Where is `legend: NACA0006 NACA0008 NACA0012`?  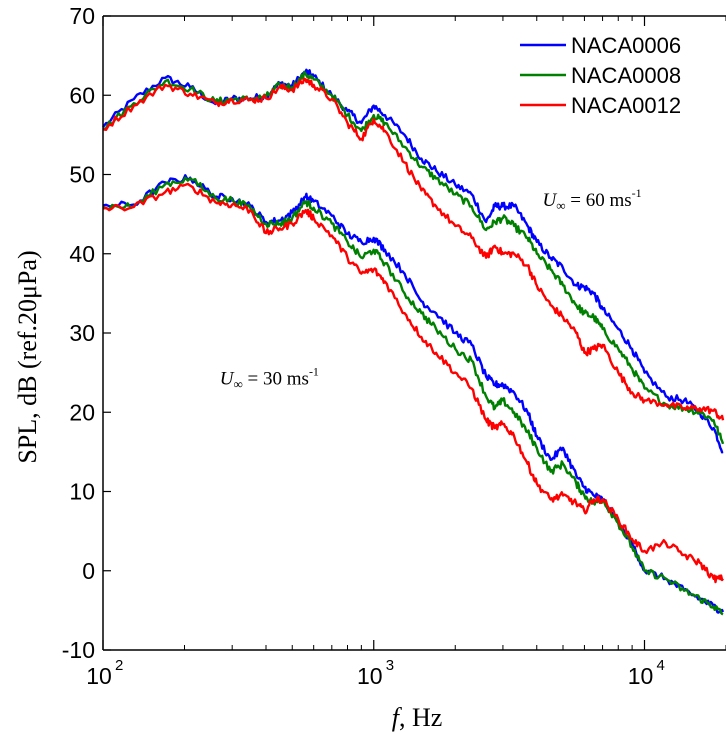 legend: NACA0006 NACA0008 NACA0012 is located at coordinates (600, 75).